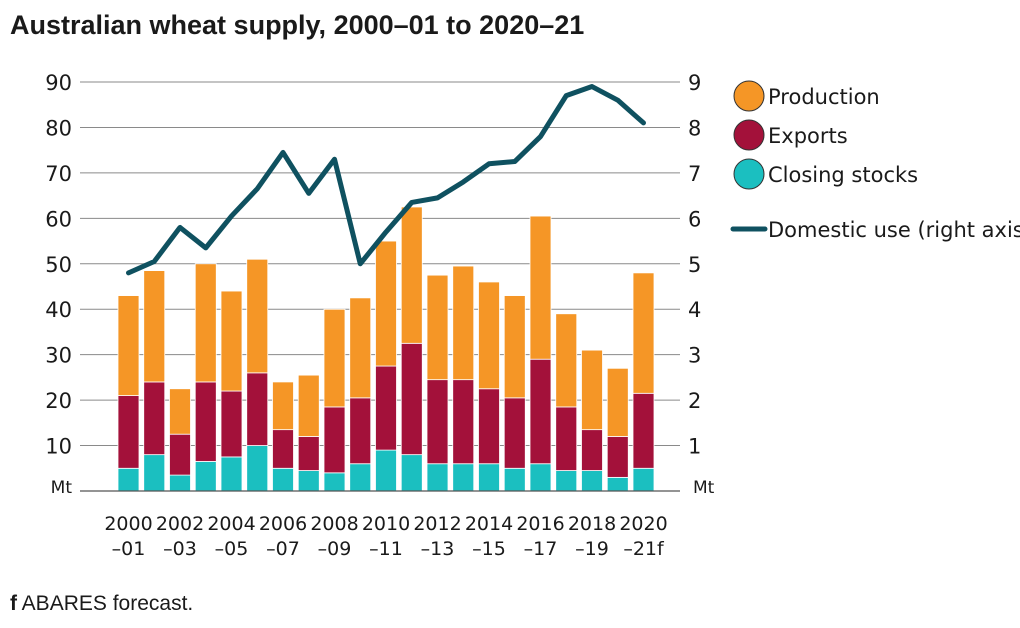 The height and width of the screenshot is (628, 1020). What do you see at coordinates (540, 524) in the screenshot?
I see `x-tick-year: 2016` at bounding box center [540, 524].